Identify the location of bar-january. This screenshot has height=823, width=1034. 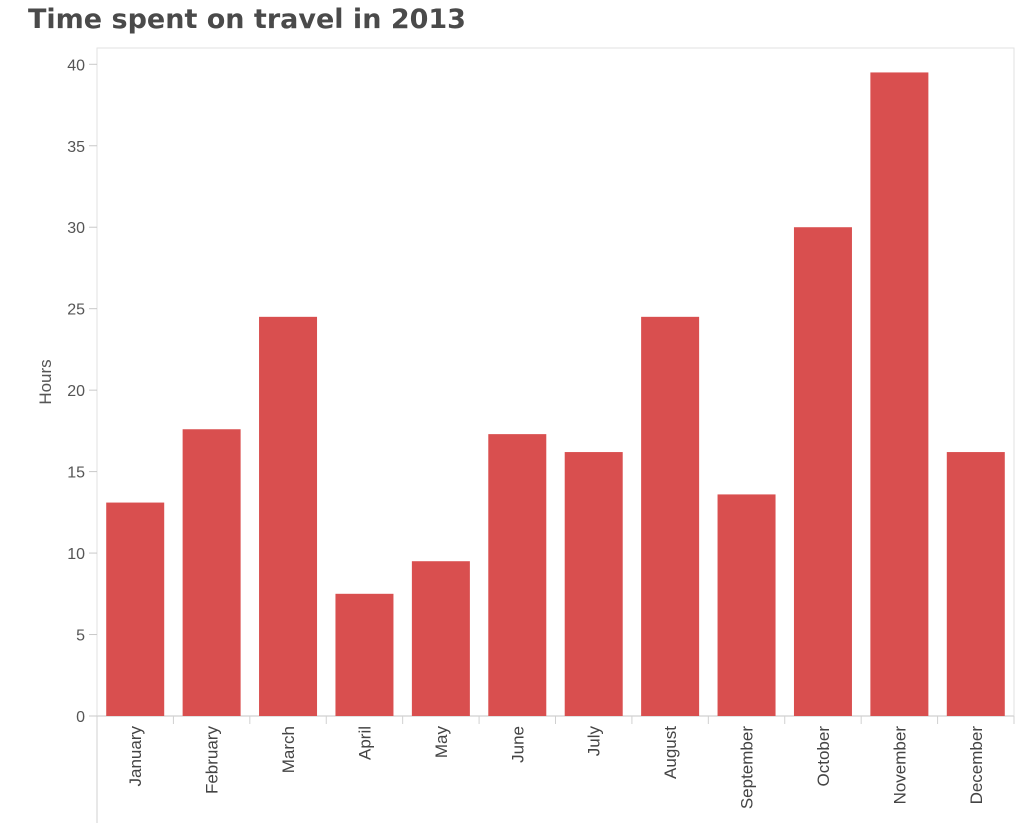
(135, 609).